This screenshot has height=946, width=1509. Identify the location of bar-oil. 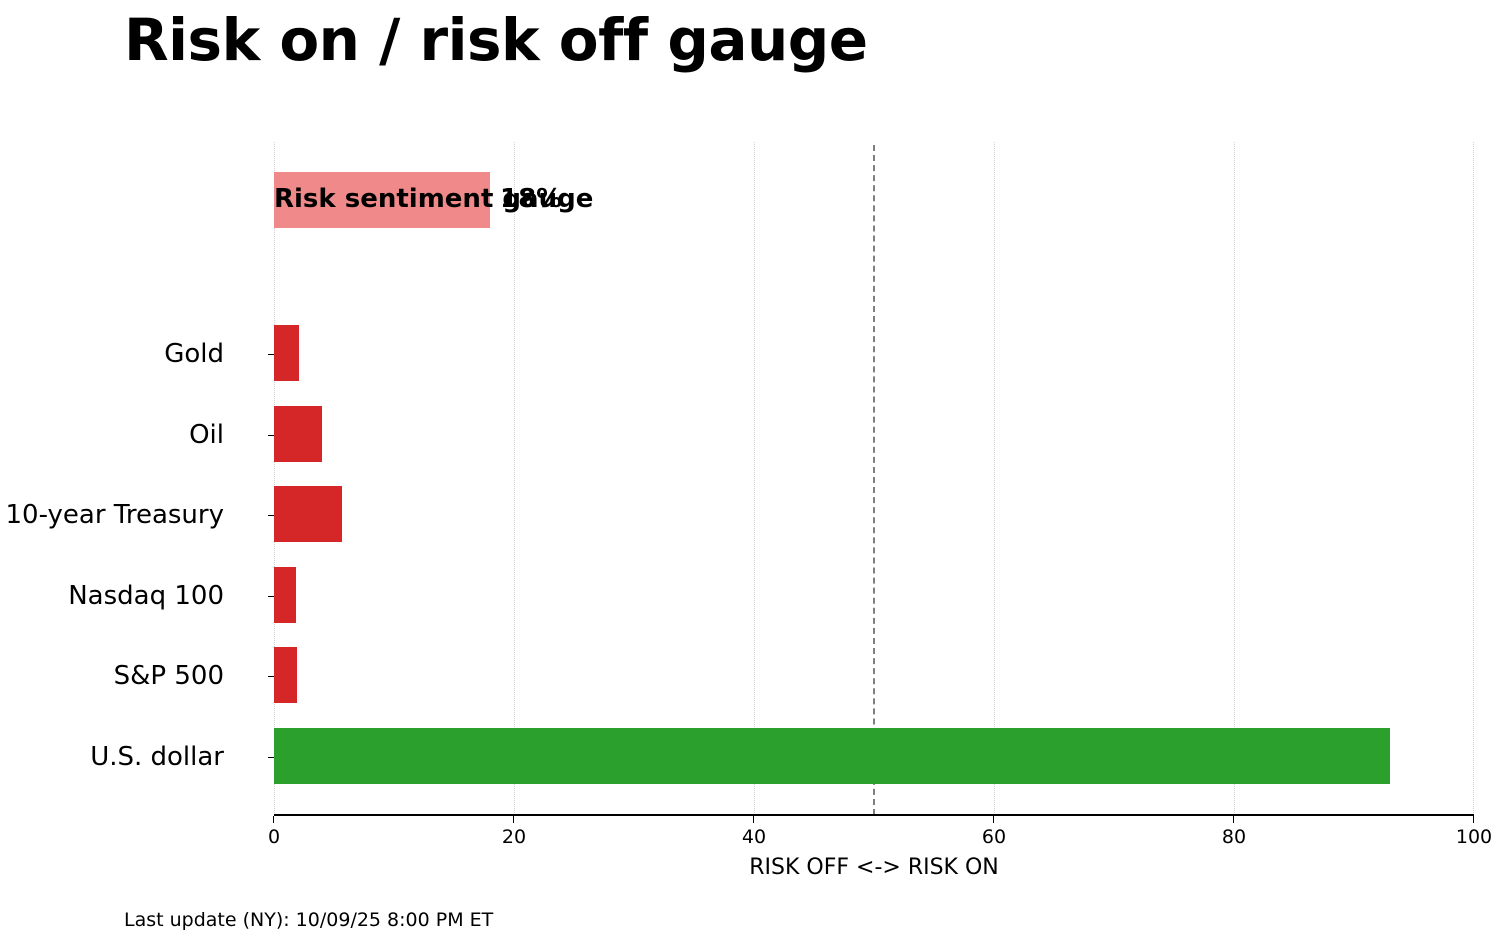
(298, 434).